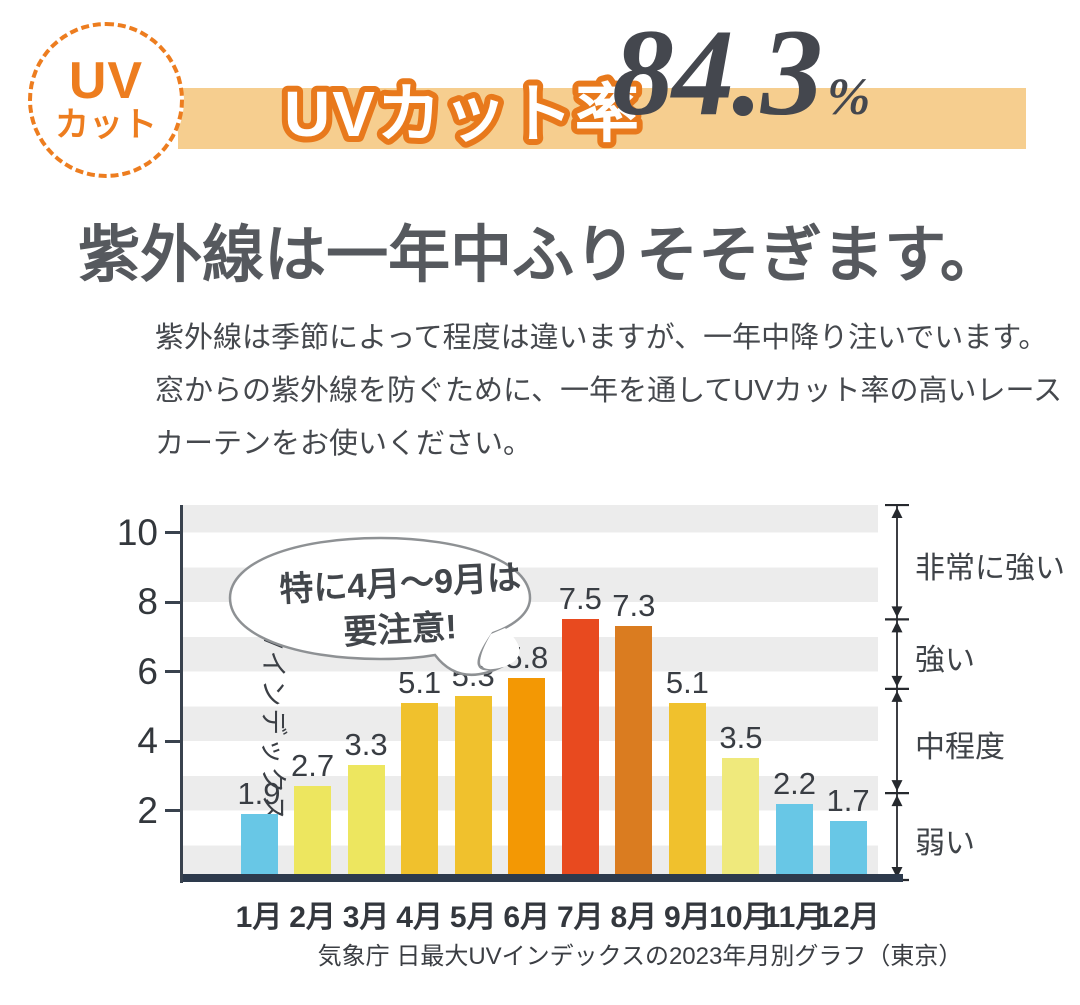 The image size is (1080, 1005). What do you see at coordinates (106, 81) in the screenshot?
I see `badge-line1: UV` at bounding box center [106, 81].